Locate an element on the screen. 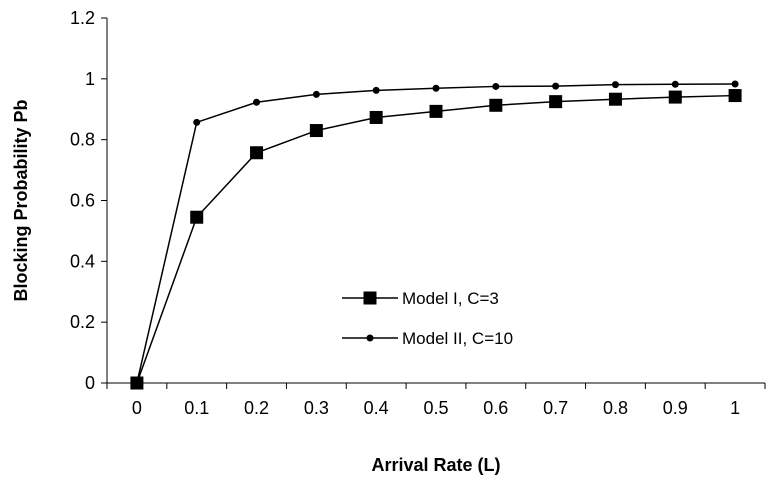 This screenshot has width=775, height=484. x-tick-label: 0.8 is located at coordinates (615, 408).